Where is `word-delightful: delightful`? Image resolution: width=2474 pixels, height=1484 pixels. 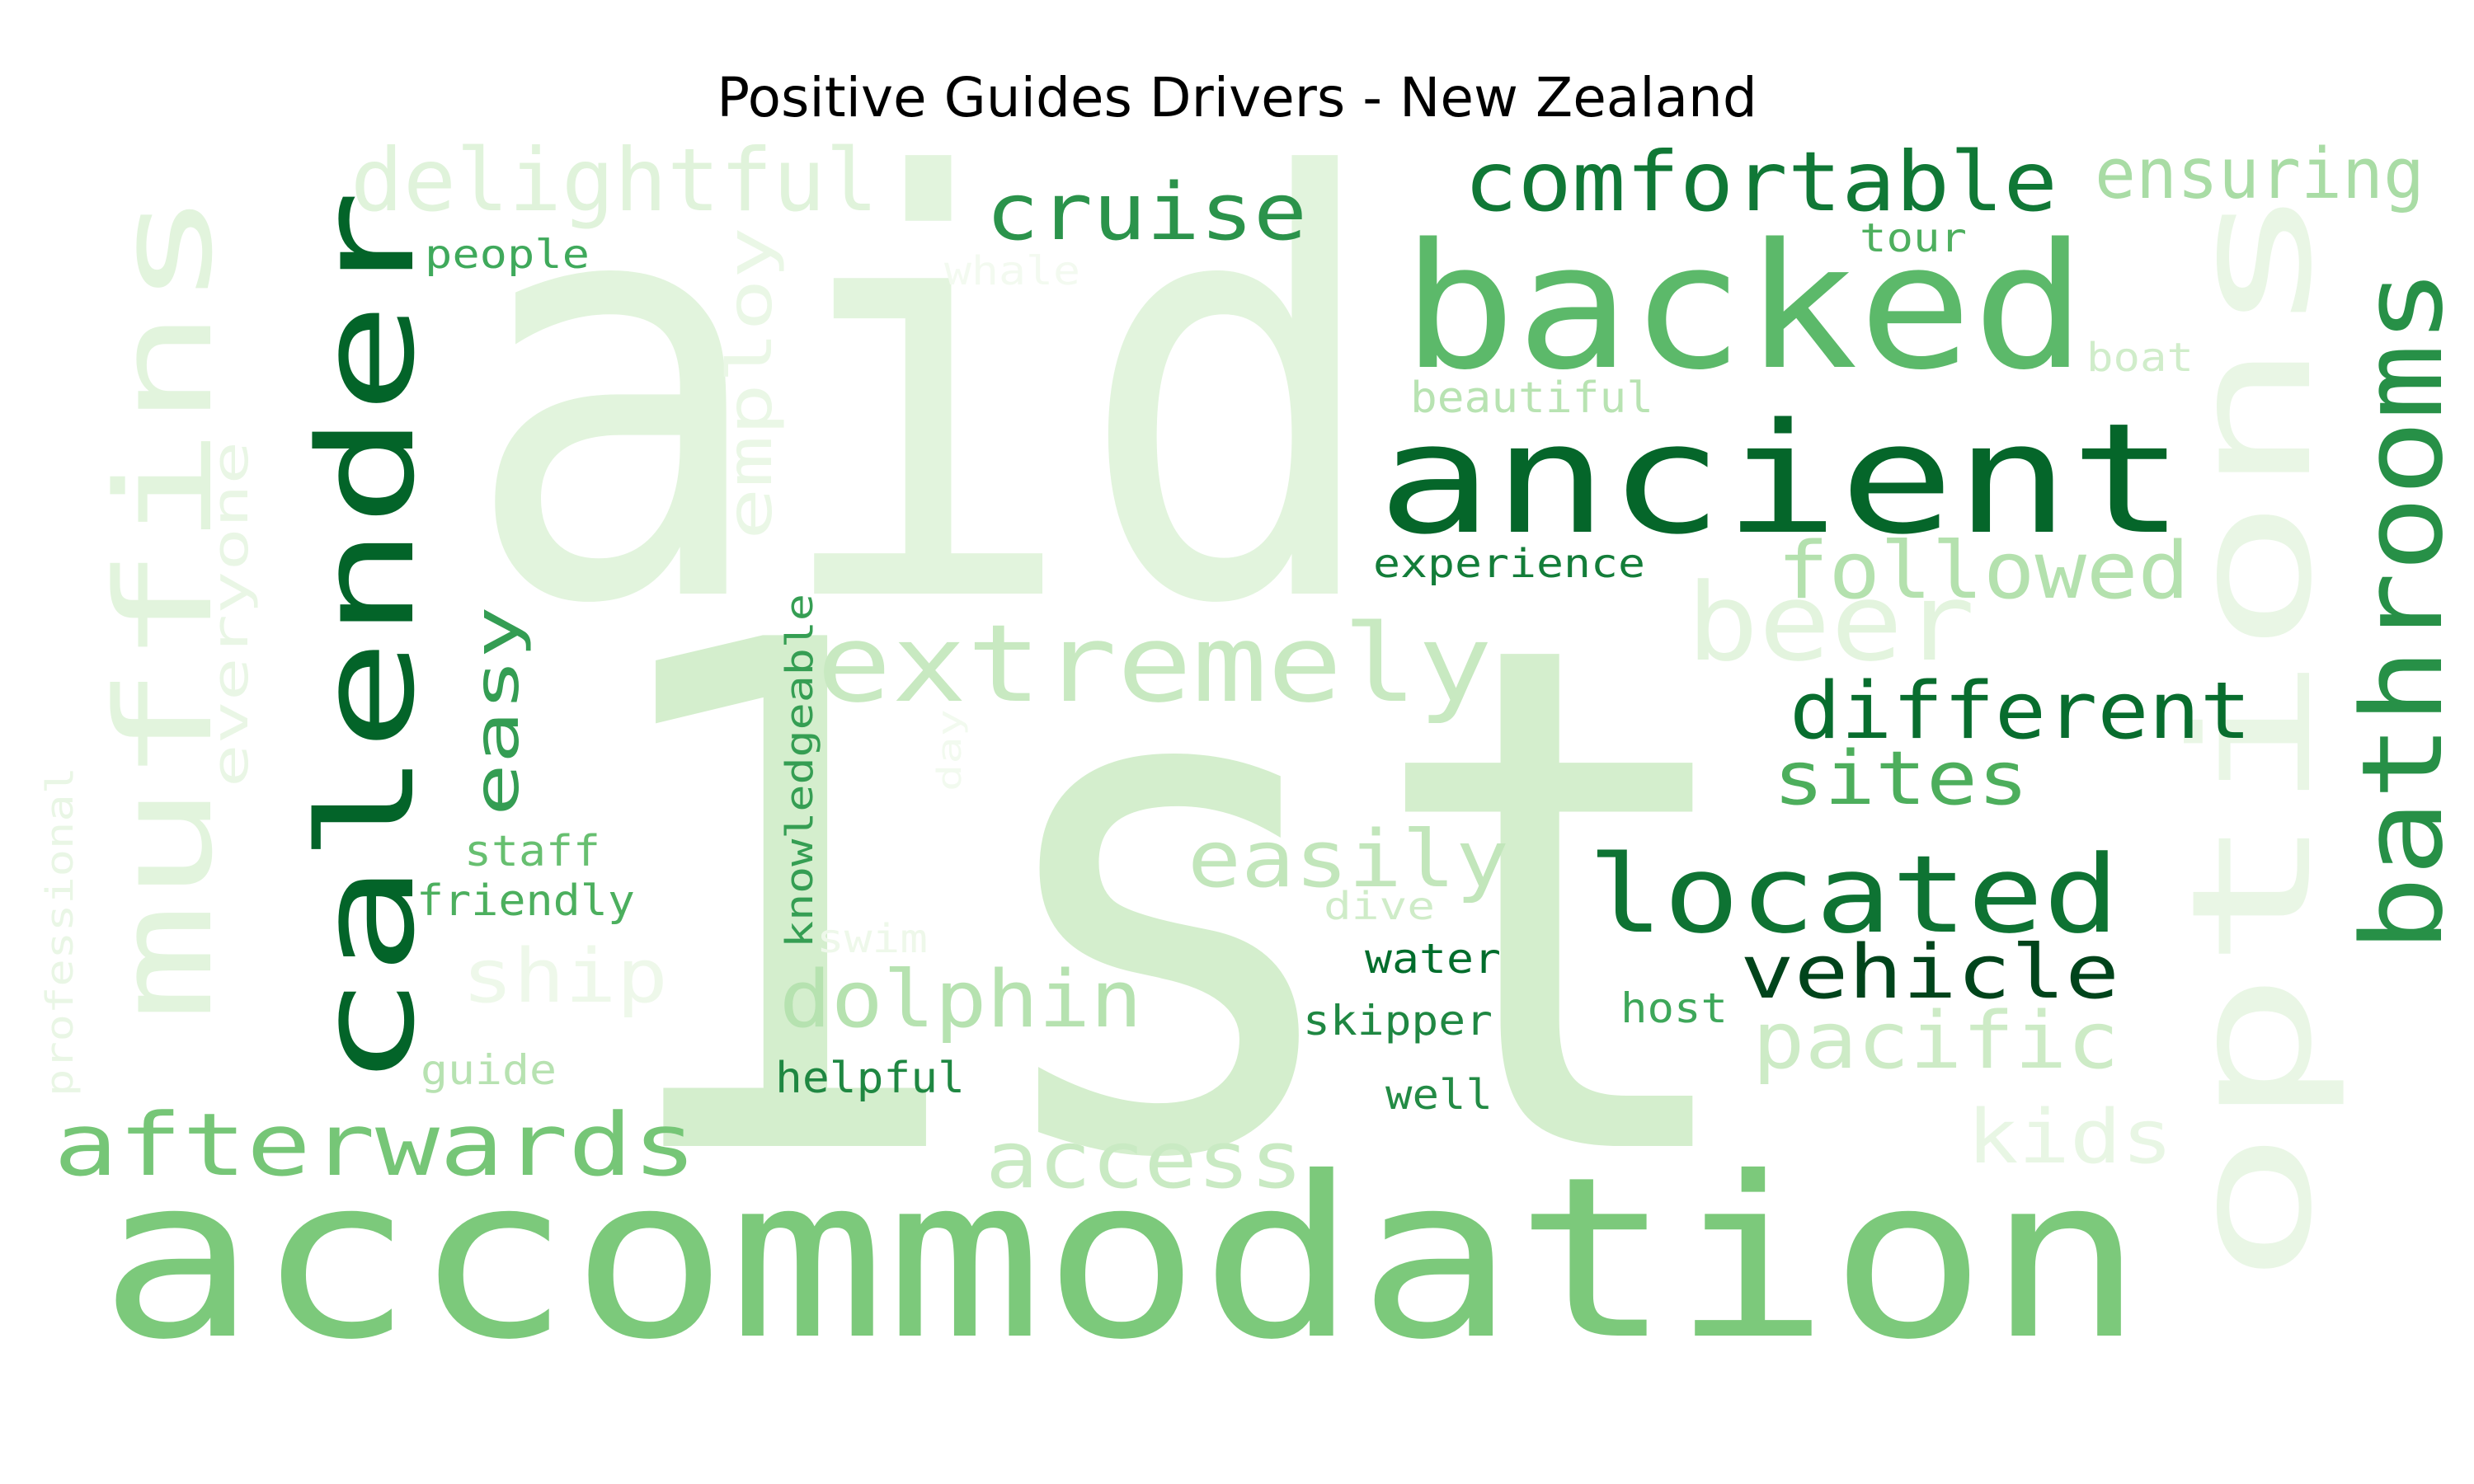 word-delightful: delightful is located at coordinates (614, 180).